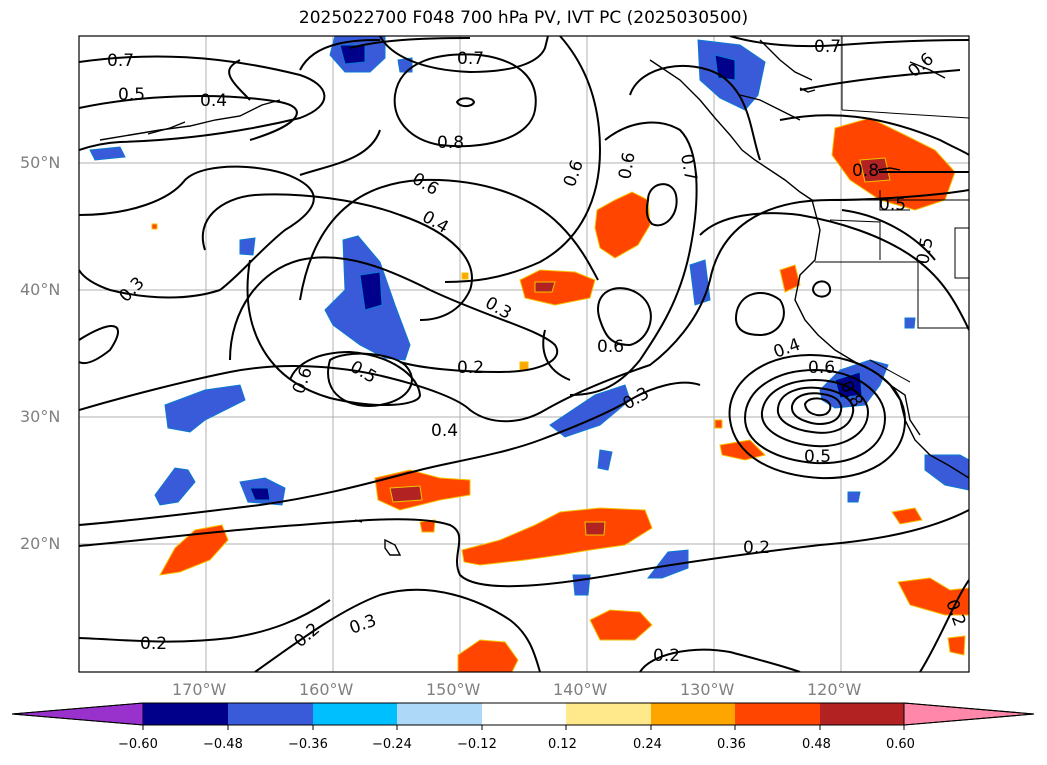 The image size is (1047, 765). I want to click on longitude-label: 130°W, so click(707, 689).